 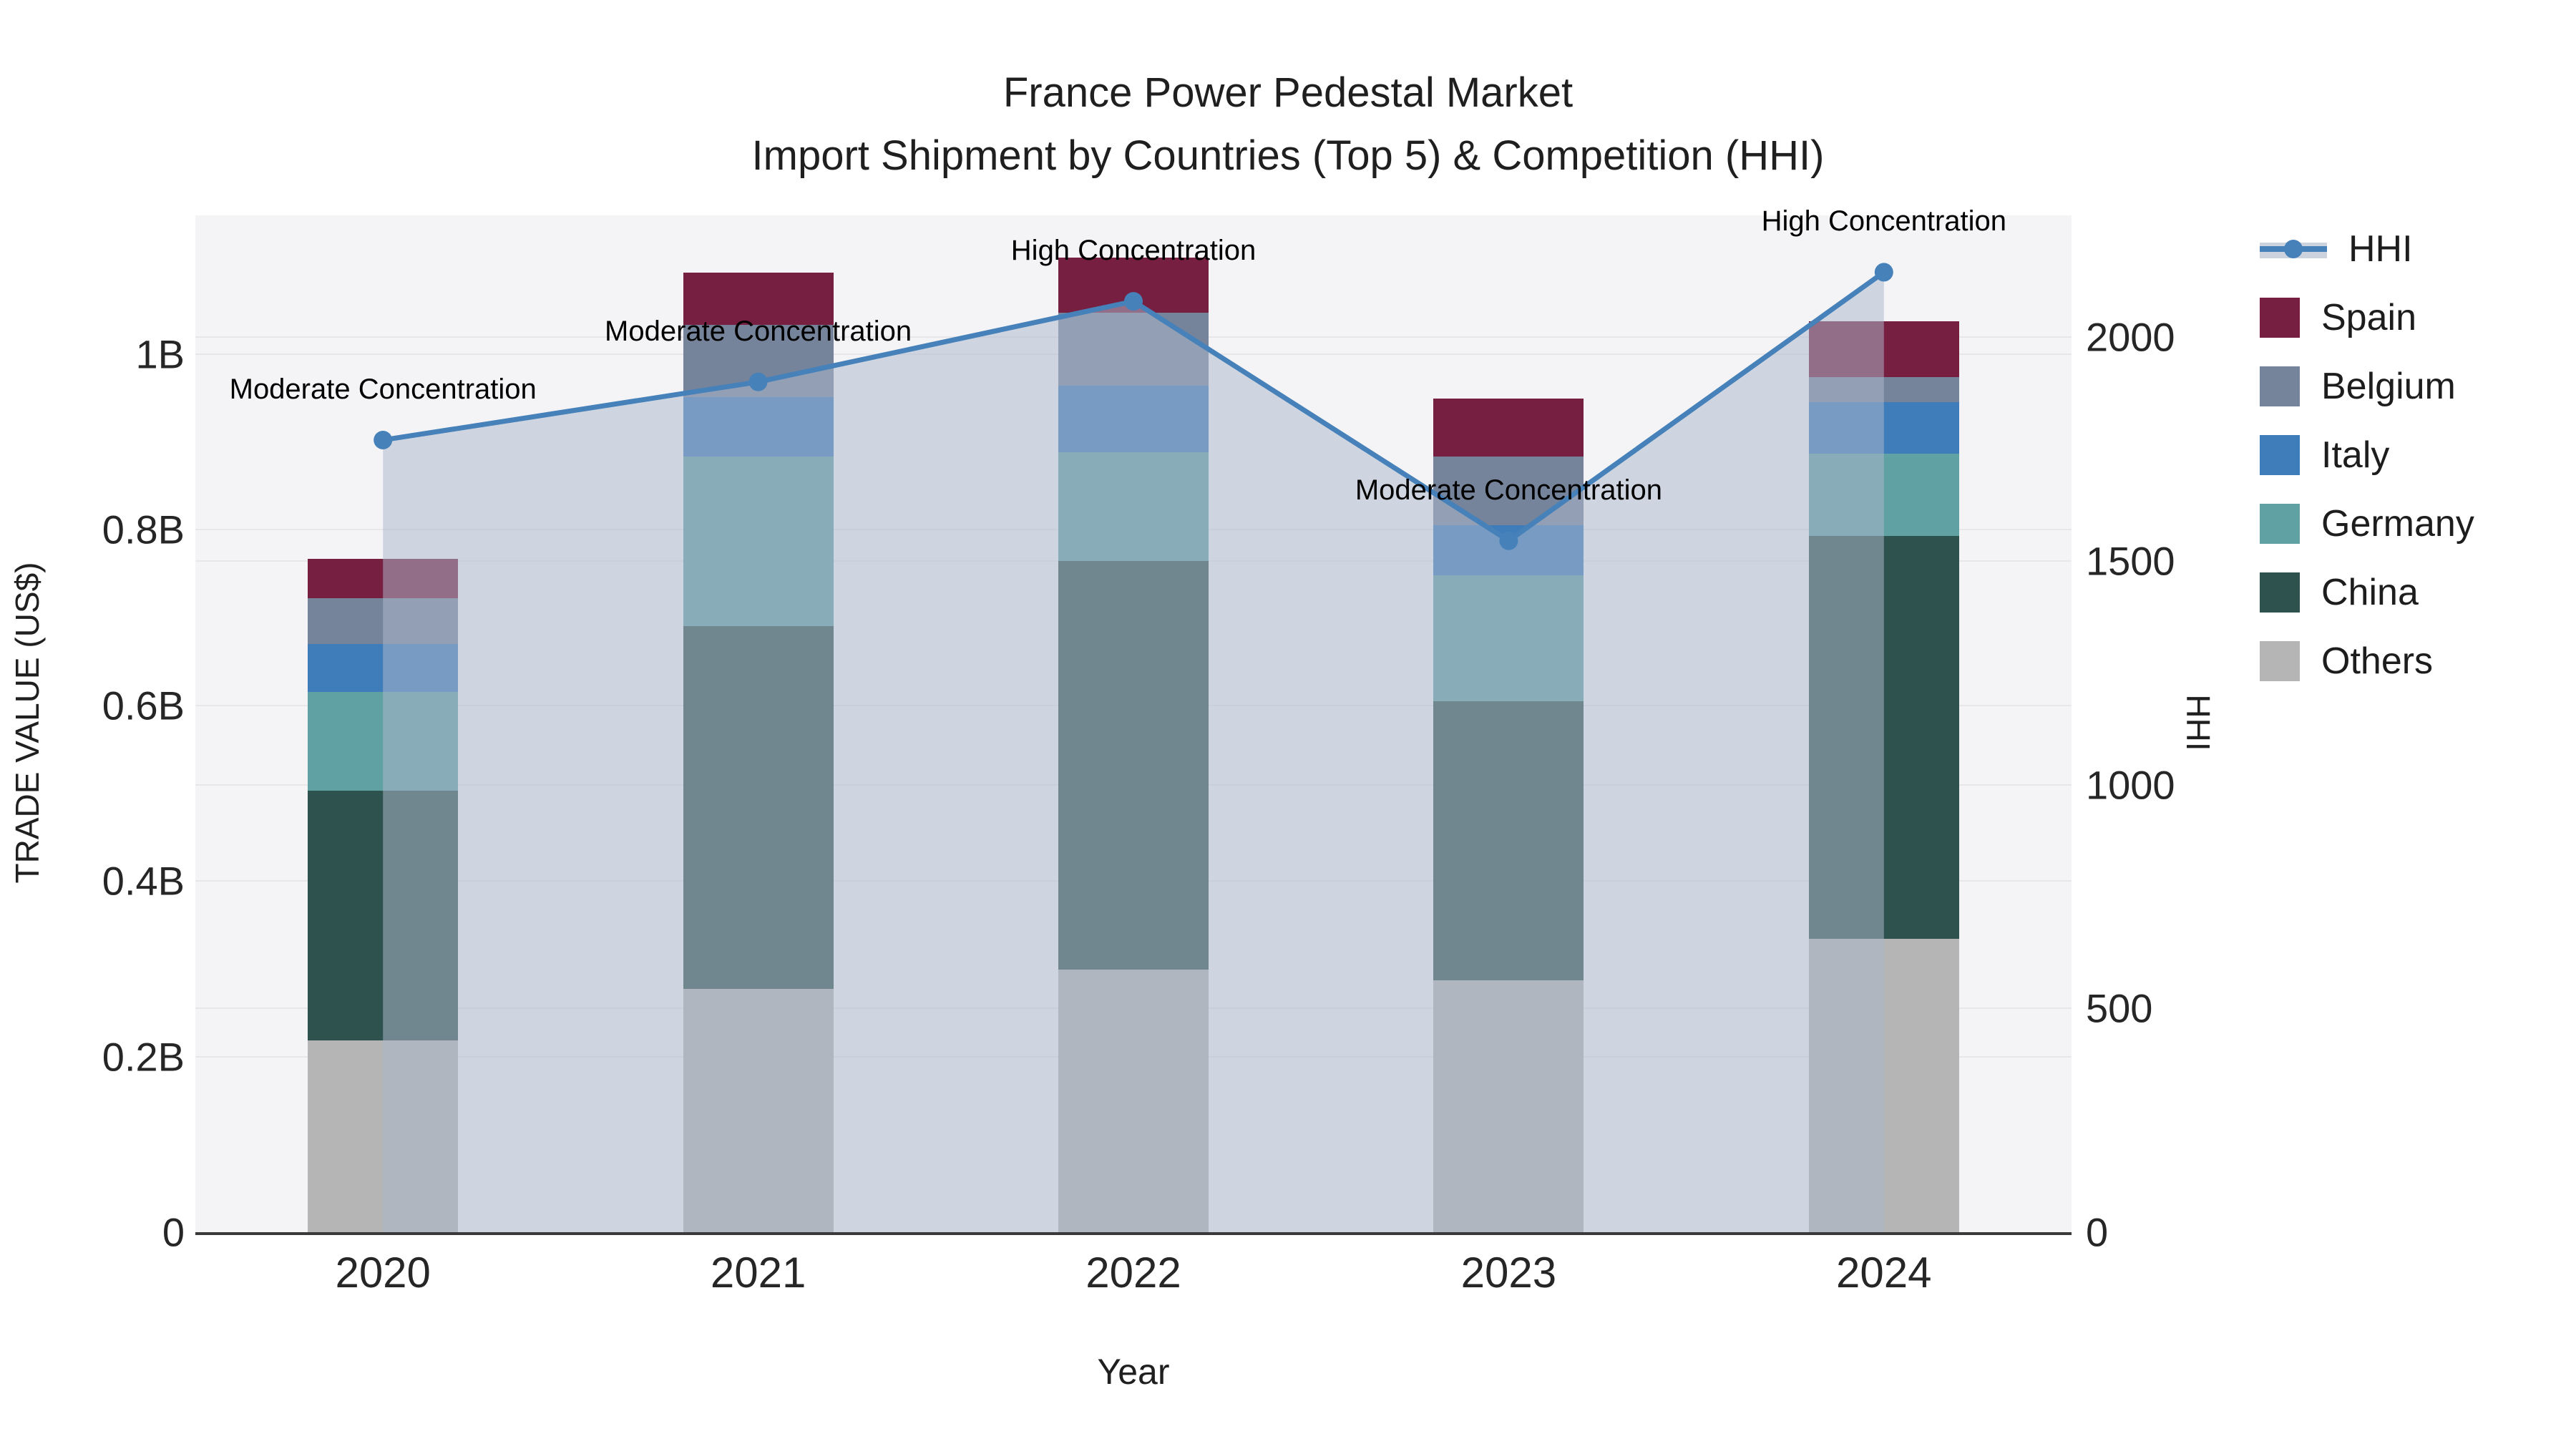 I want to click on legend-label: HHI, so click(x=2380, y=249).